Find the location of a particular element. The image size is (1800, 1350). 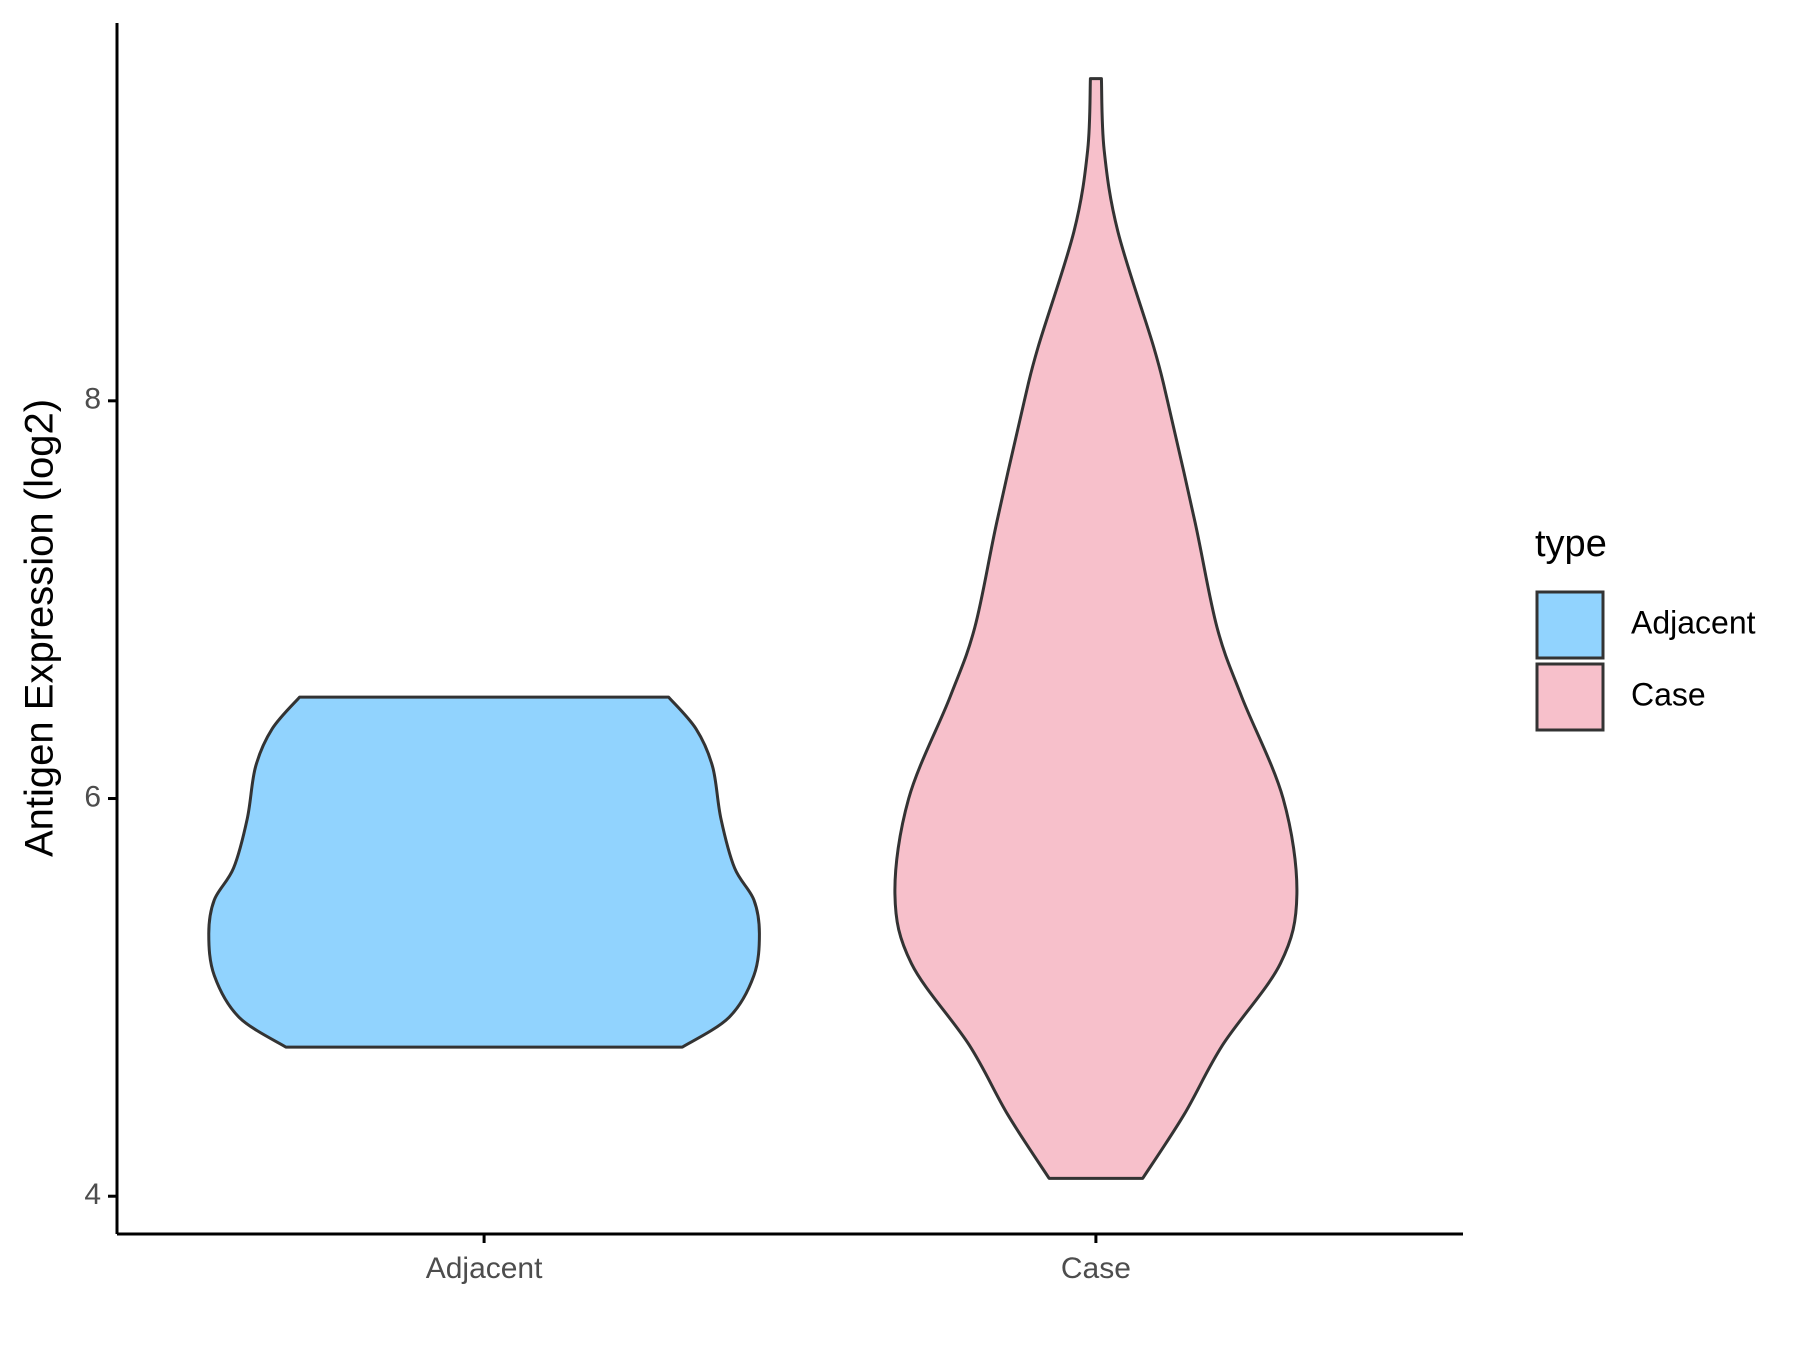

legend-title: type is located at coordinates (1571, 544).